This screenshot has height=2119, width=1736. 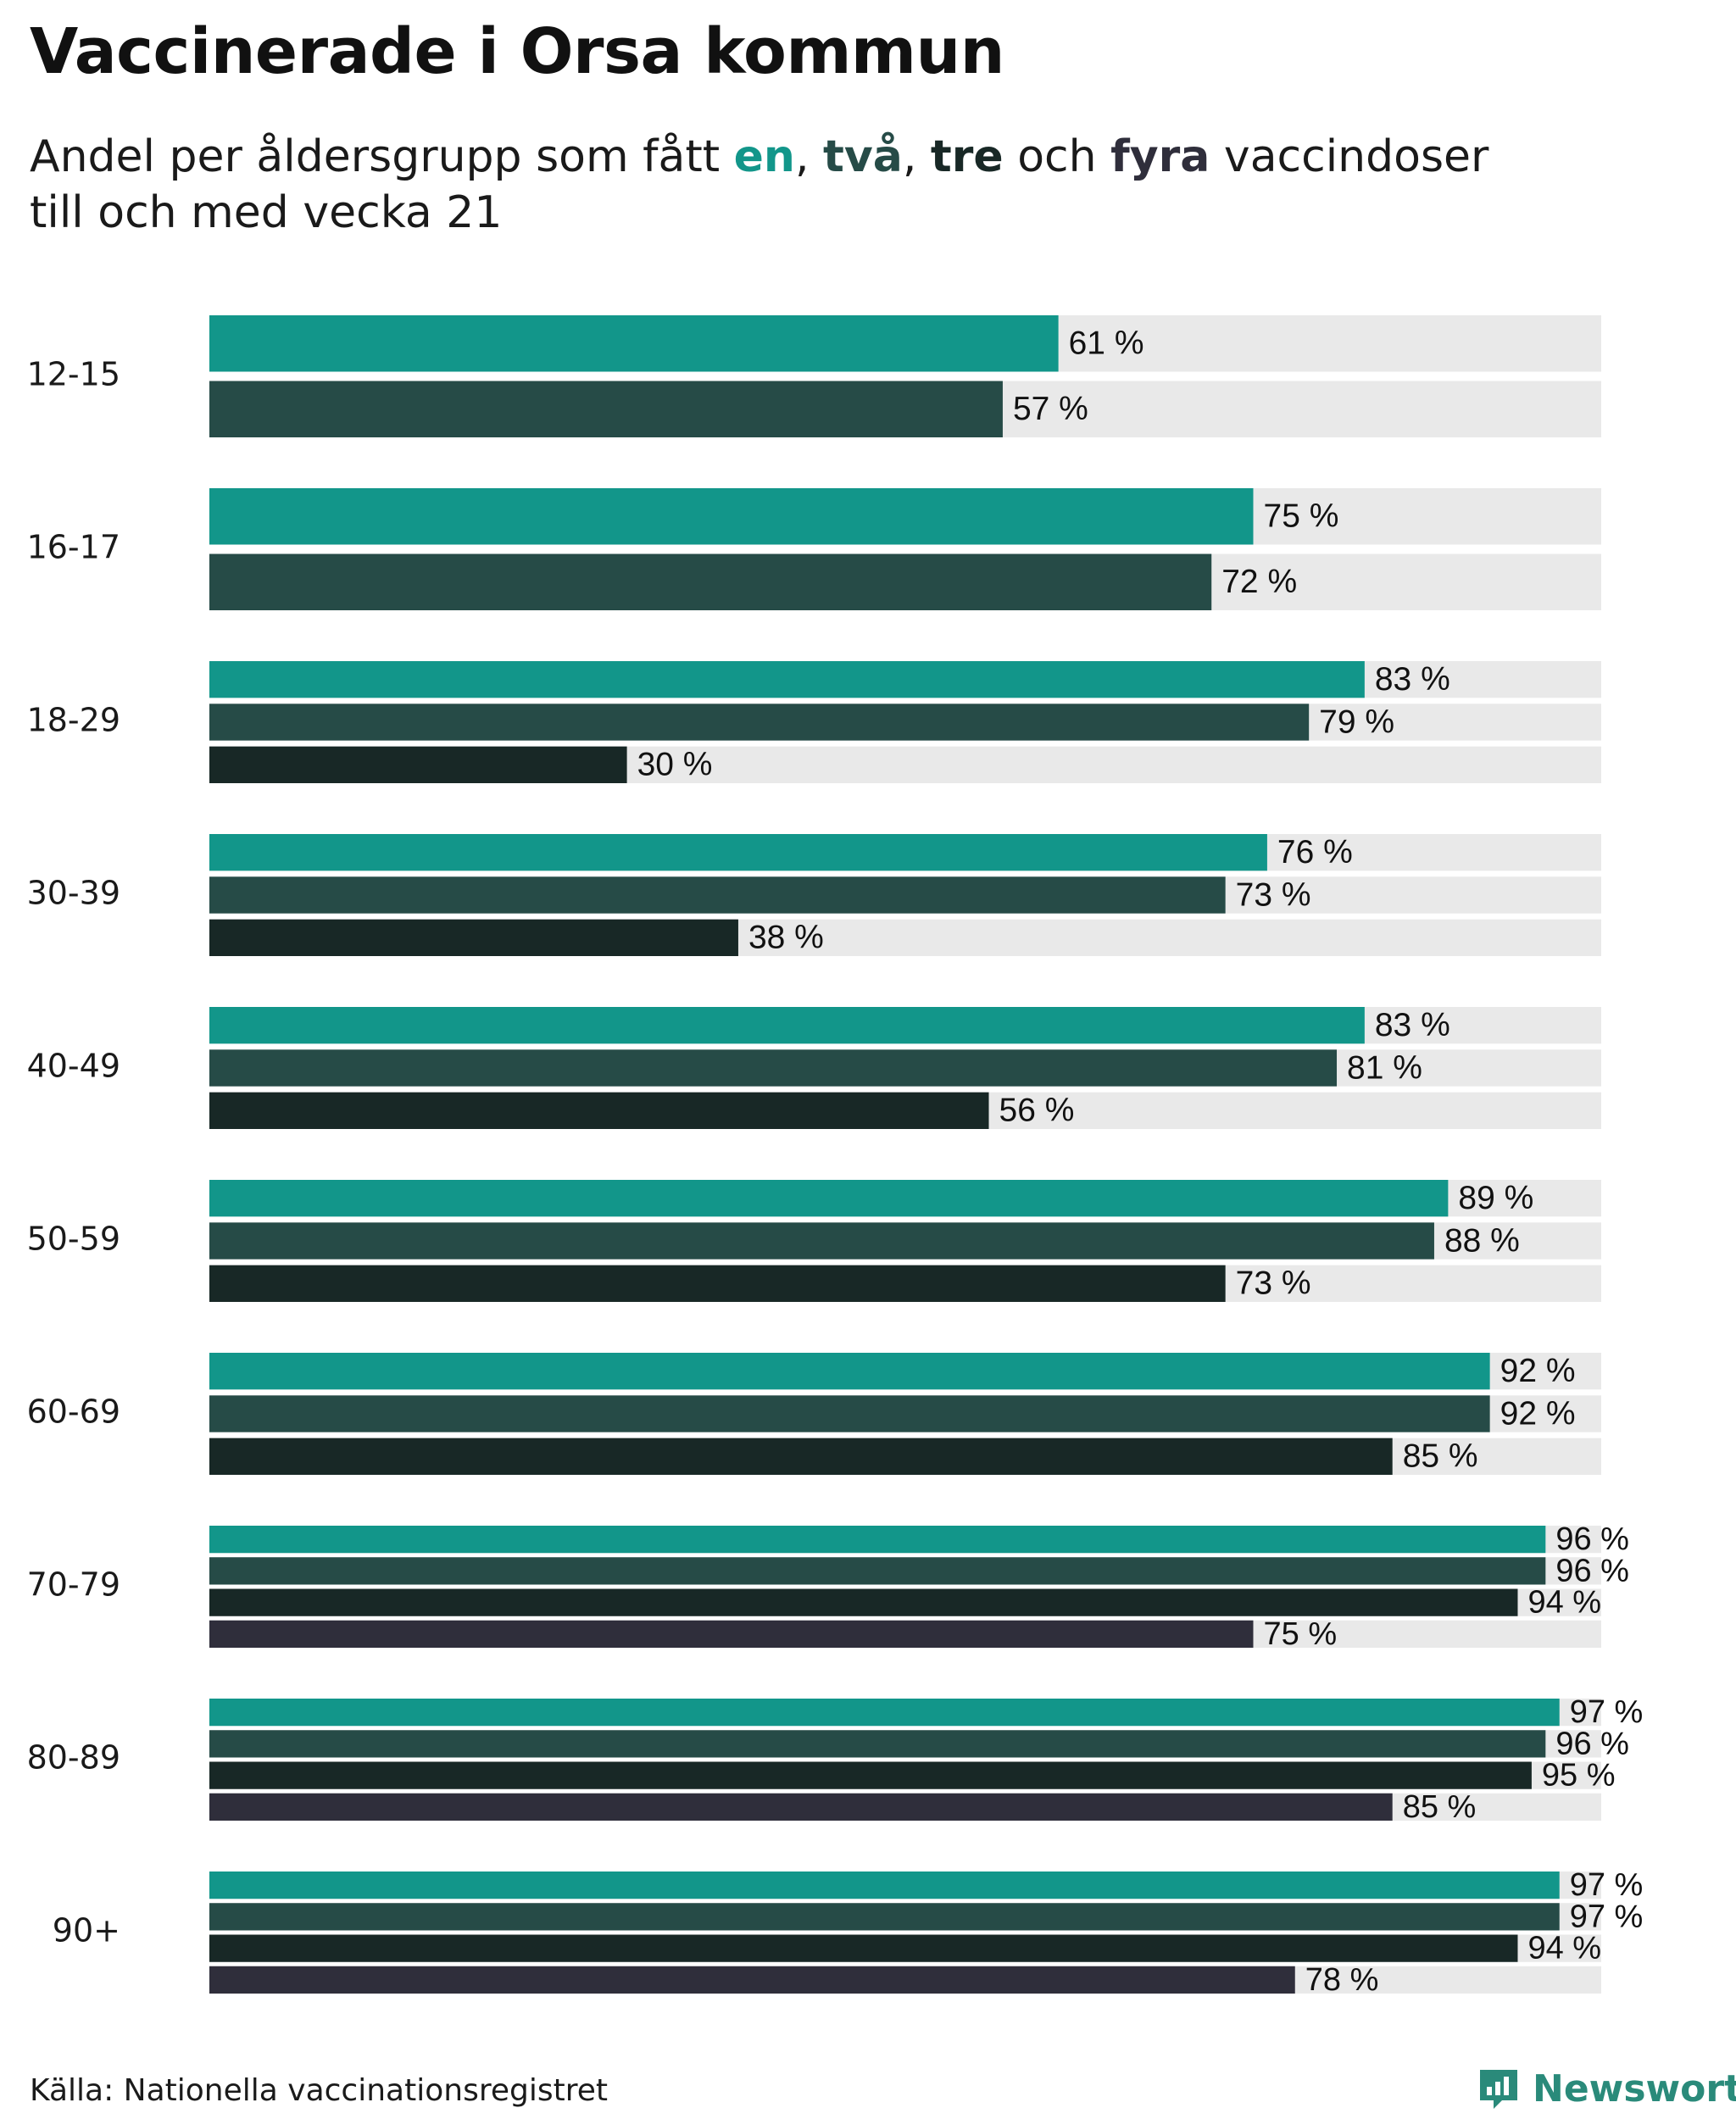 What do you see at coordinates (382, 157) in the screenshot?
I see `subtitle-prefix: Andel per åldersgrupp som fått` at bounding box center [382, 157].